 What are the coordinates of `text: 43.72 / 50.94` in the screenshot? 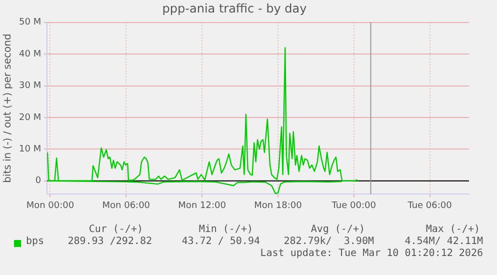 It's located at (221, 241).